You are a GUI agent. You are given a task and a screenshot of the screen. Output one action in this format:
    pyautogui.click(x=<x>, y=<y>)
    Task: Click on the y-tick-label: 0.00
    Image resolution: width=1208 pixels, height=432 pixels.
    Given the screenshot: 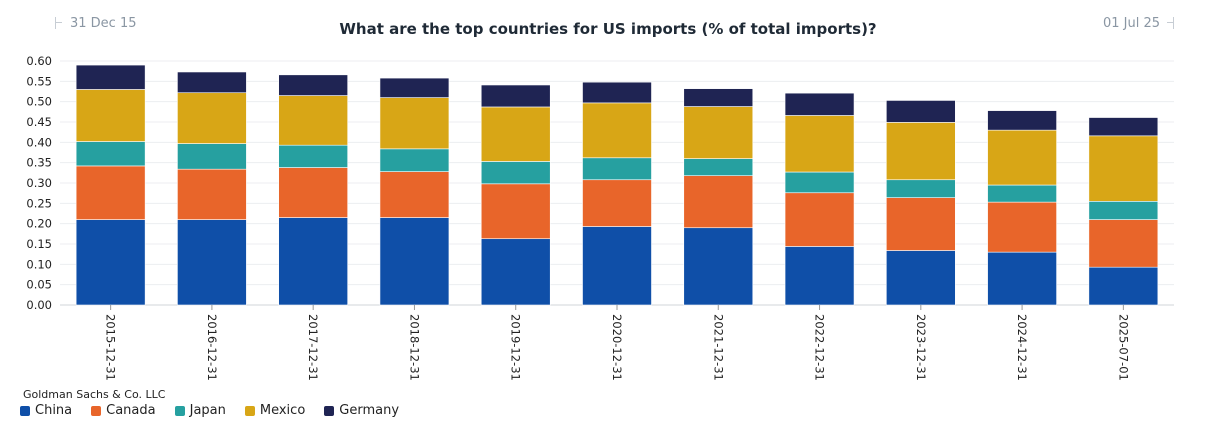 What is the action you would take?
    pyautogui.click(x=39, y=305)
    